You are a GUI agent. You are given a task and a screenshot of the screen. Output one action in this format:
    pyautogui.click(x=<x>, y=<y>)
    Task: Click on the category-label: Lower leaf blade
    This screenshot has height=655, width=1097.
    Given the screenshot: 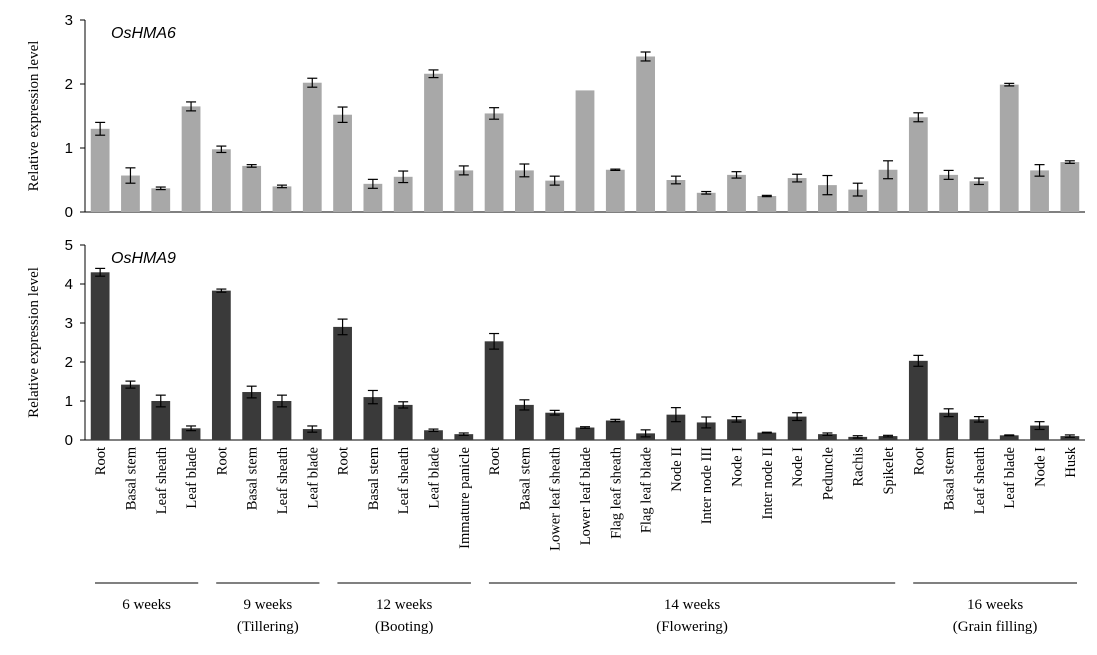 What is the action you would take?
    pyautogui.click(x=586, y=496)
    